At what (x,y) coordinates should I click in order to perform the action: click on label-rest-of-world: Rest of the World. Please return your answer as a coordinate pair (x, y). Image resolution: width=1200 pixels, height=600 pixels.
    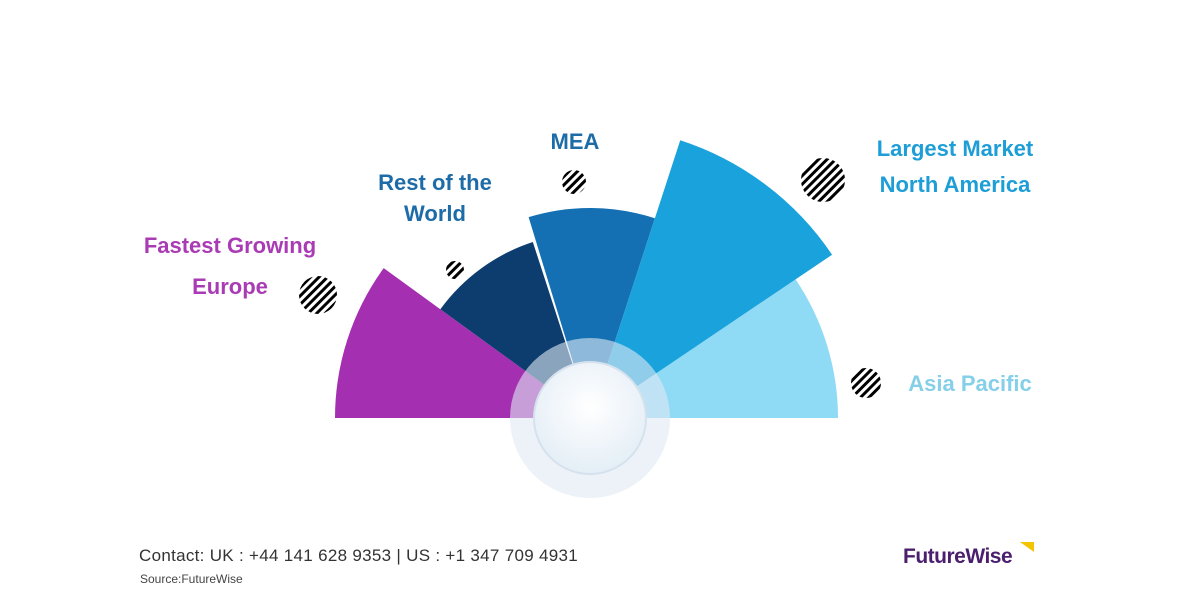
    Looking at the image, I should click on (435, 198).